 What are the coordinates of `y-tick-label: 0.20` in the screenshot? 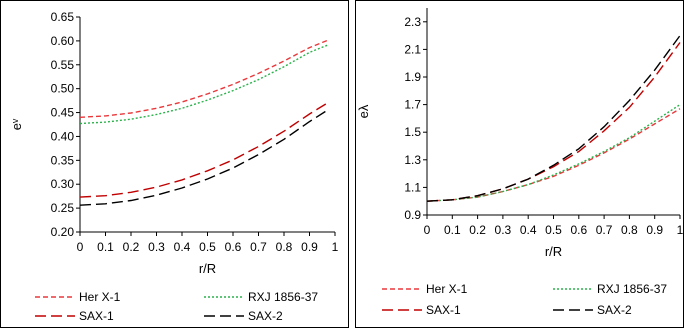 It's located at (63, 232).